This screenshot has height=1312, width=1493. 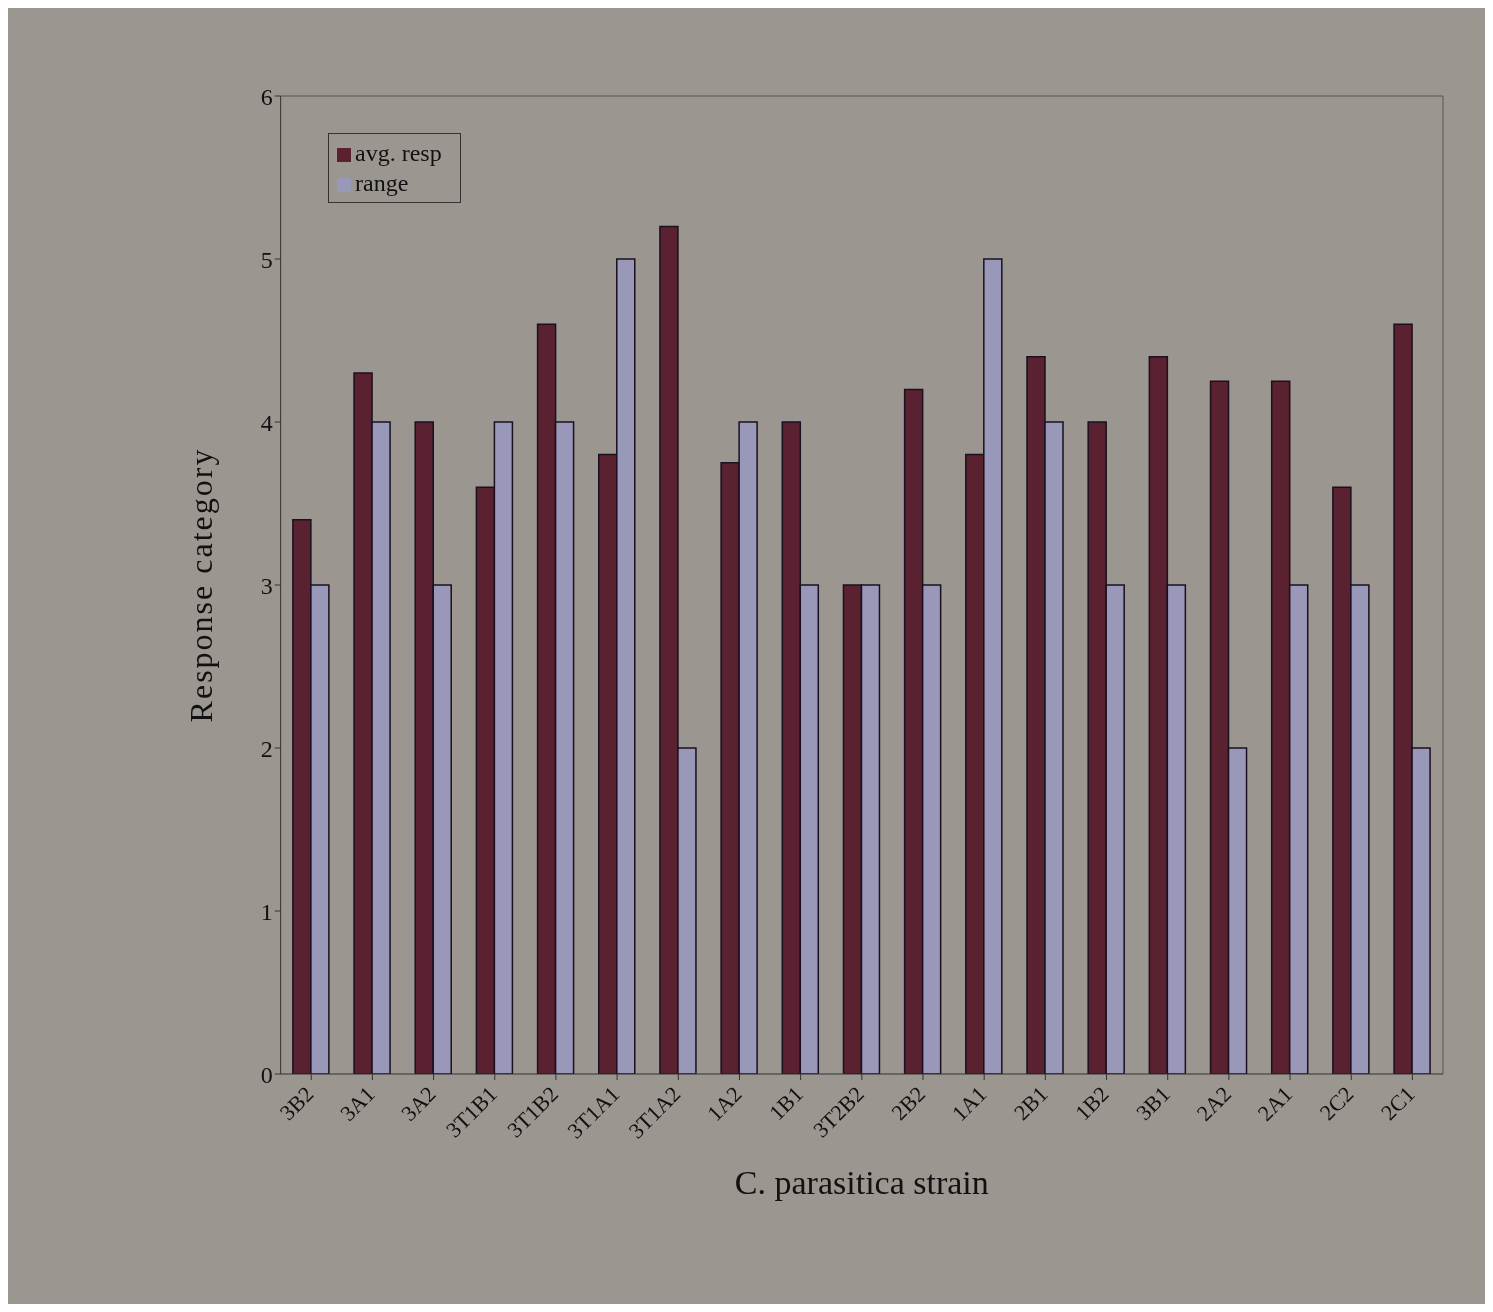 I want to click on x-tick-label: 2C1, so click(x=1397, y=1103).